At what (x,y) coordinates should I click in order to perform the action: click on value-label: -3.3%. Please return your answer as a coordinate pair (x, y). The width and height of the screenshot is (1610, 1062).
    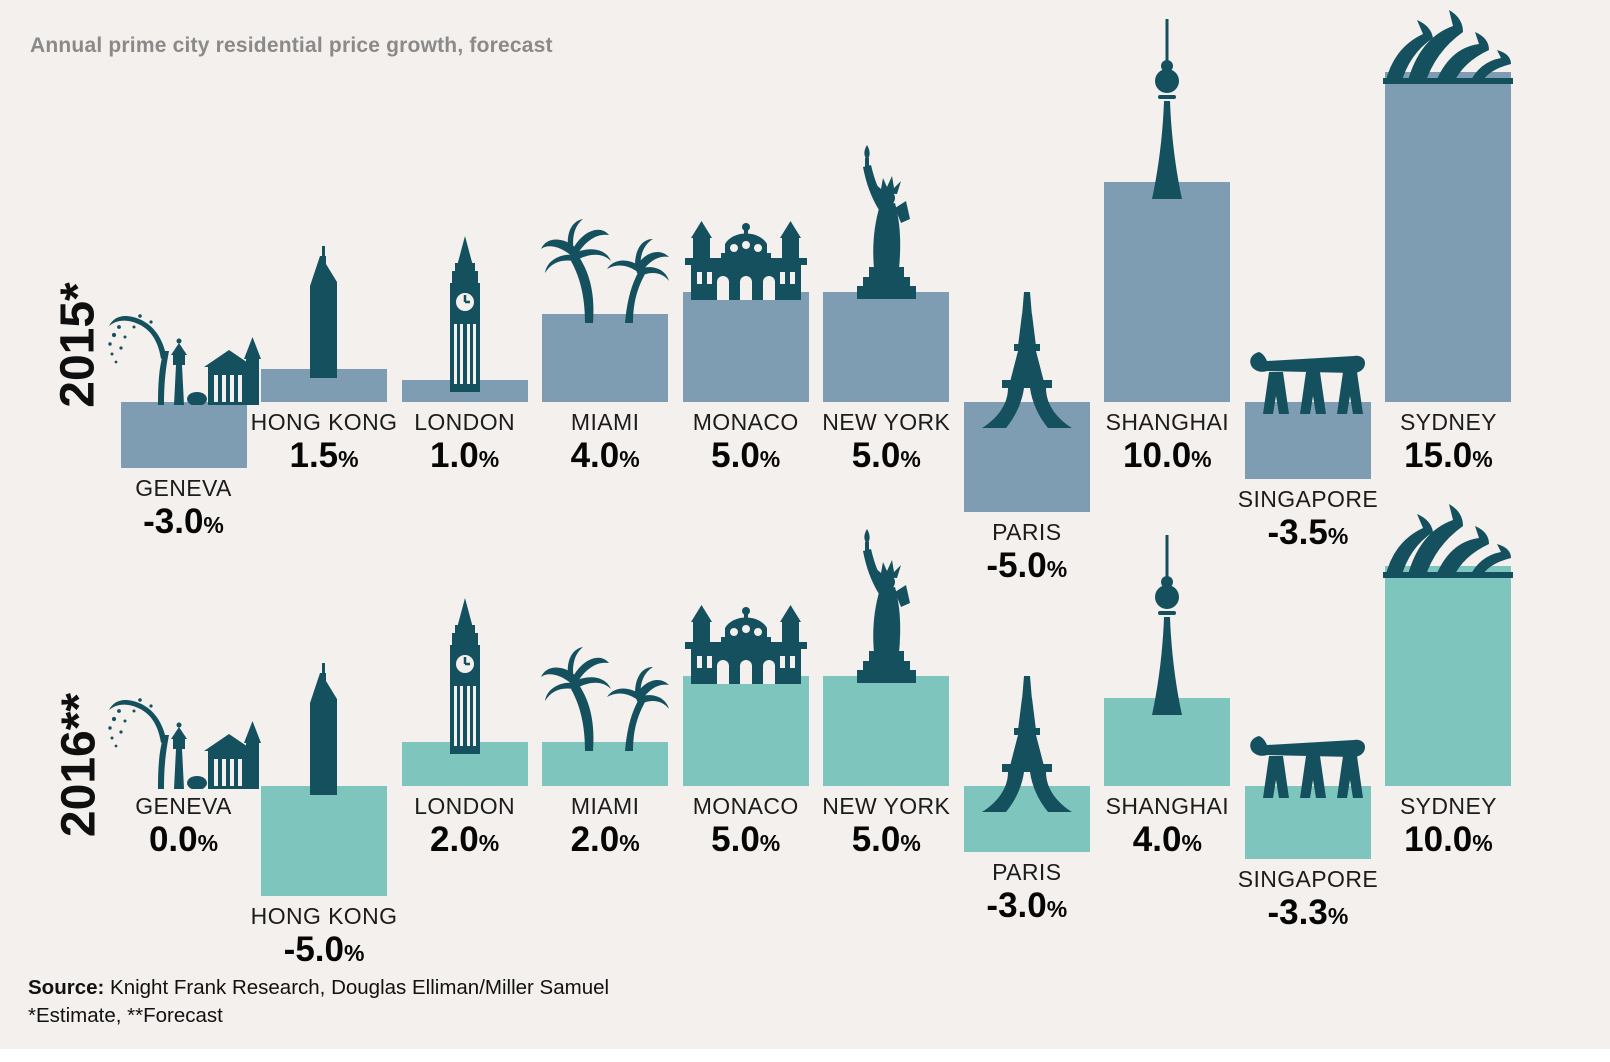
    Looking at the image, I should click on (1308, 913).